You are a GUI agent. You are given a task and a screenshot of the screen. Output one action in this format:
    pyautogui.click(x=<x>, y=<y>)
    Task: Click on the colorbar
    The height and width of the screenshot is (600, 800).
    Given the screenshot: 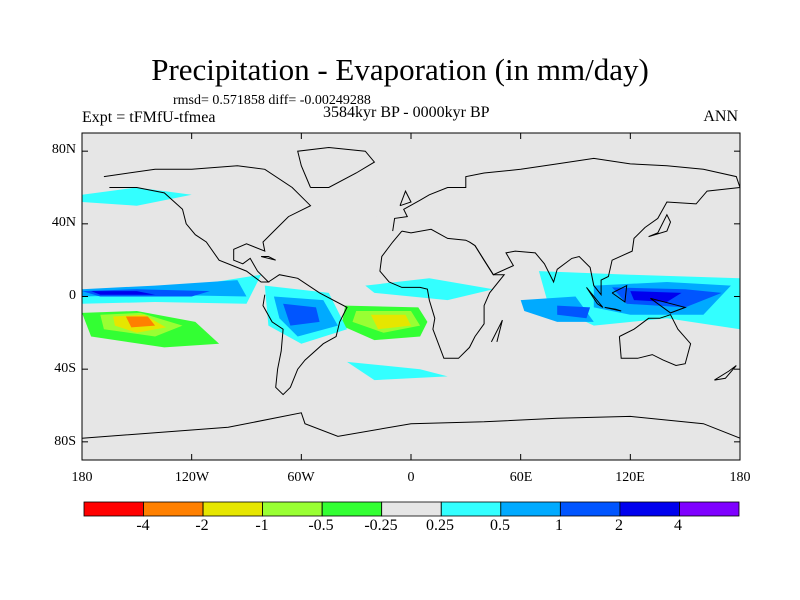 What is the action you would take?
    pyautogui.click(x=411, y=509)
    